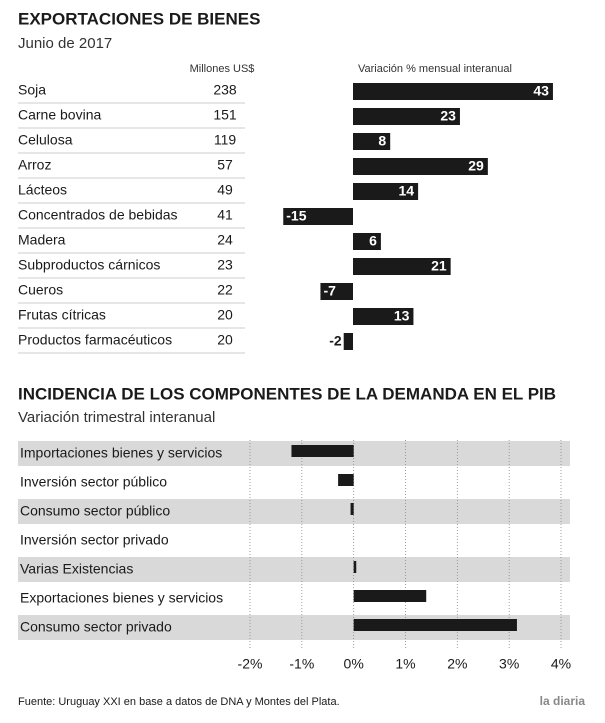  What do you see at coordinates (225, 240) in the screenshot?
I see `amount: 24` at bounding box center [225, 240].